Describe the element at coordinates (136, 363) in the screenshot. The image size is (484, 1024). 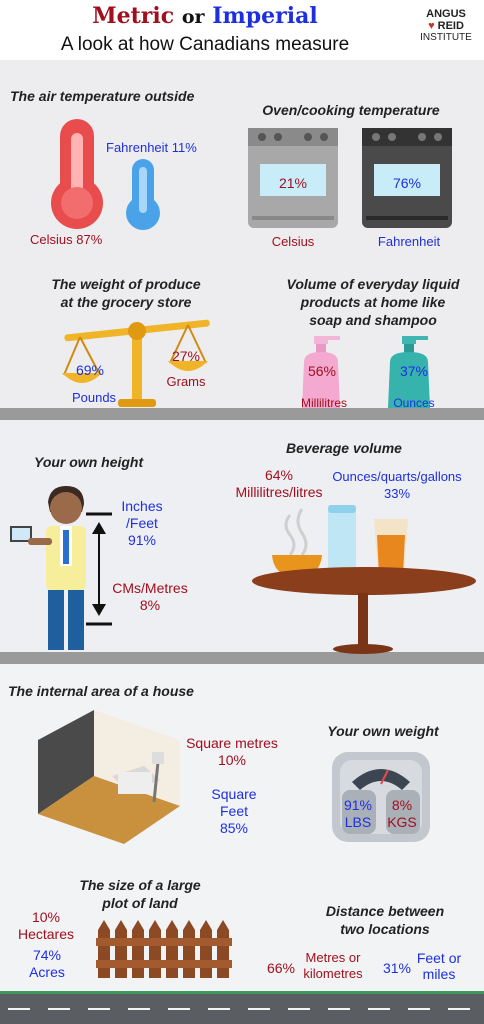
I see `scale-icon` at that location.